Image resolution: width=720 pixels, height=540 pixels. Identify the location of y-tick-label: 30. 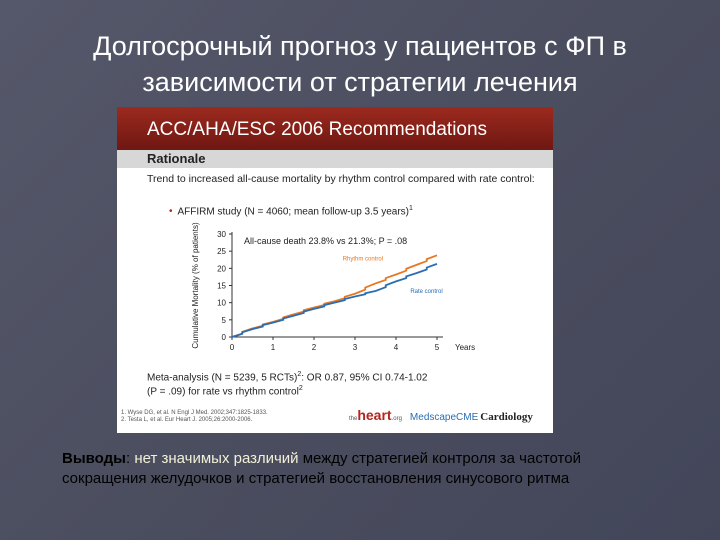
(221, 234).